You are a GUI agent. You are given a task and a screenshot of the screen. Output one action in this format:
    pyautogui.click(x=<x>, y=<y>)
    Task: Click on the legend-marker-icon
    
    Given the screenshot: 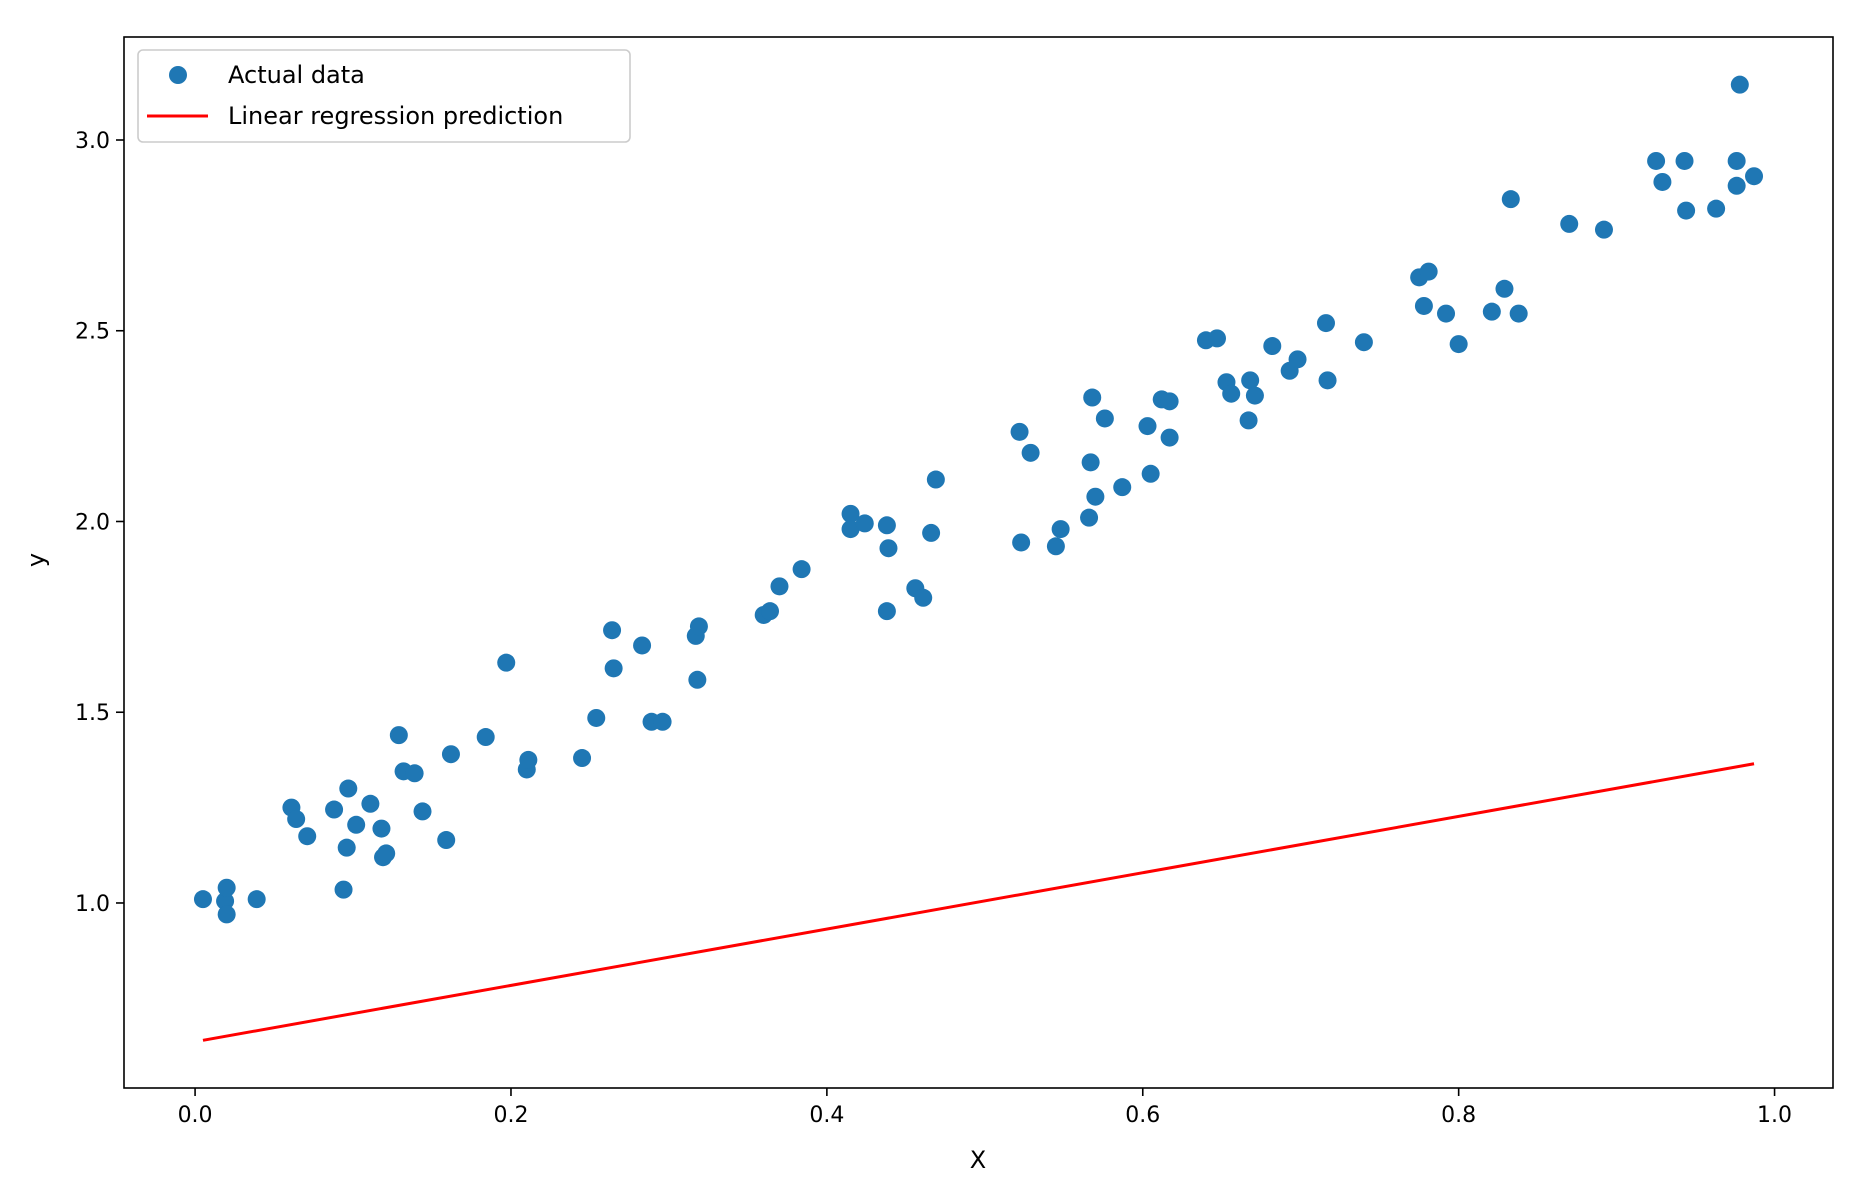 What is the action you would take?
    pyautogui.click(x=178, y=75)
    